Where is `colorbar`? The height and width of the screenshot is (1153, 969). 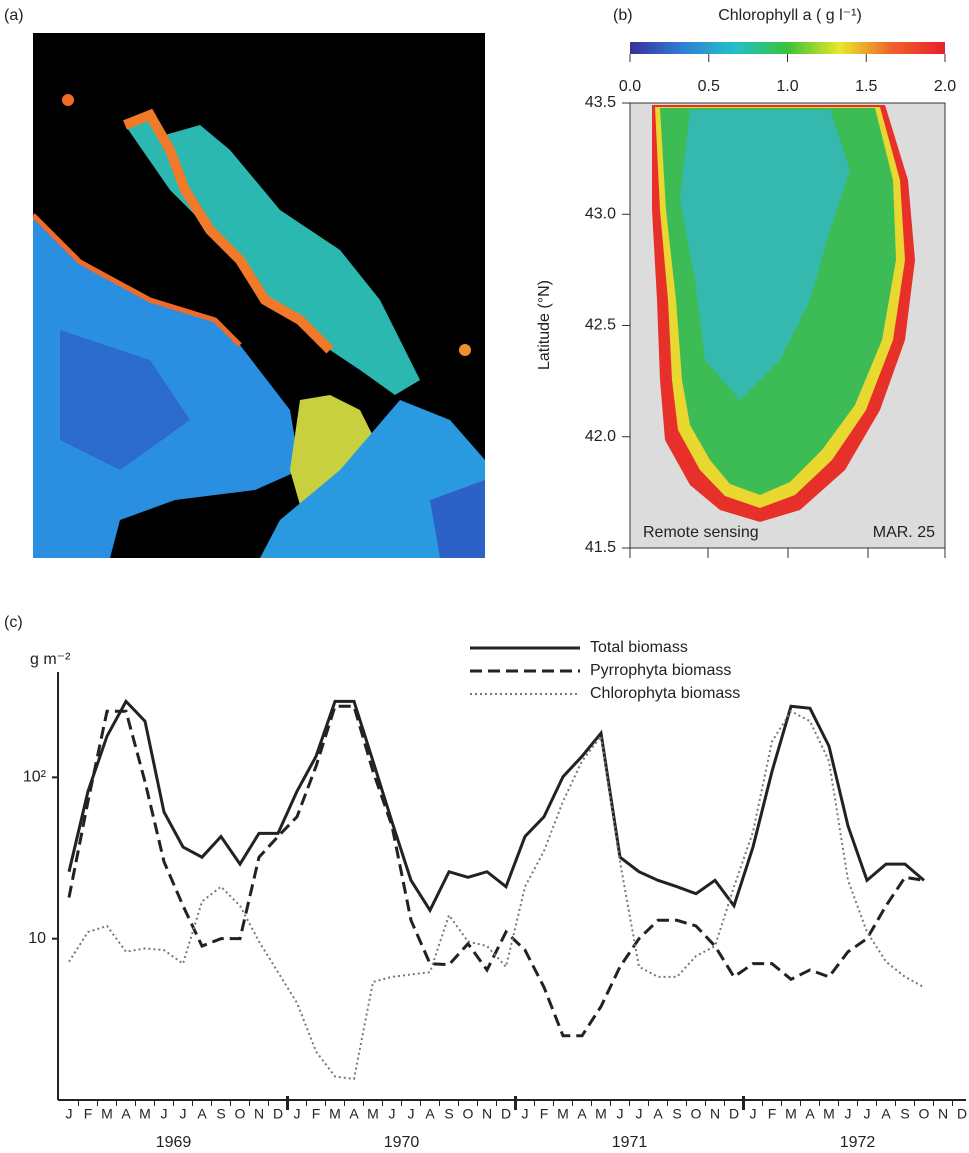
colorbar is located at coordinates (787, 48).